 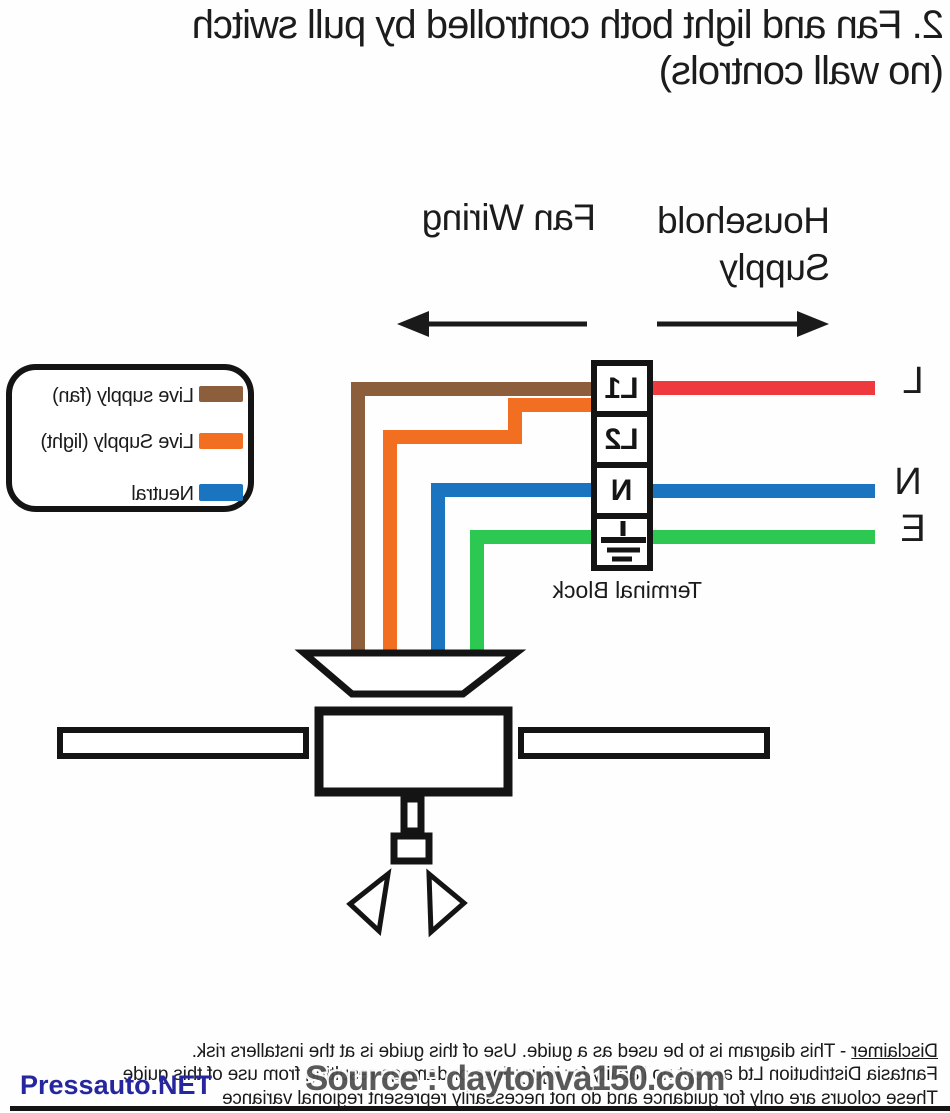 What do you see at coordinates (480, 1108) in the screenshot?
I see `bottom-divider` at bounding box center [480, 1108].